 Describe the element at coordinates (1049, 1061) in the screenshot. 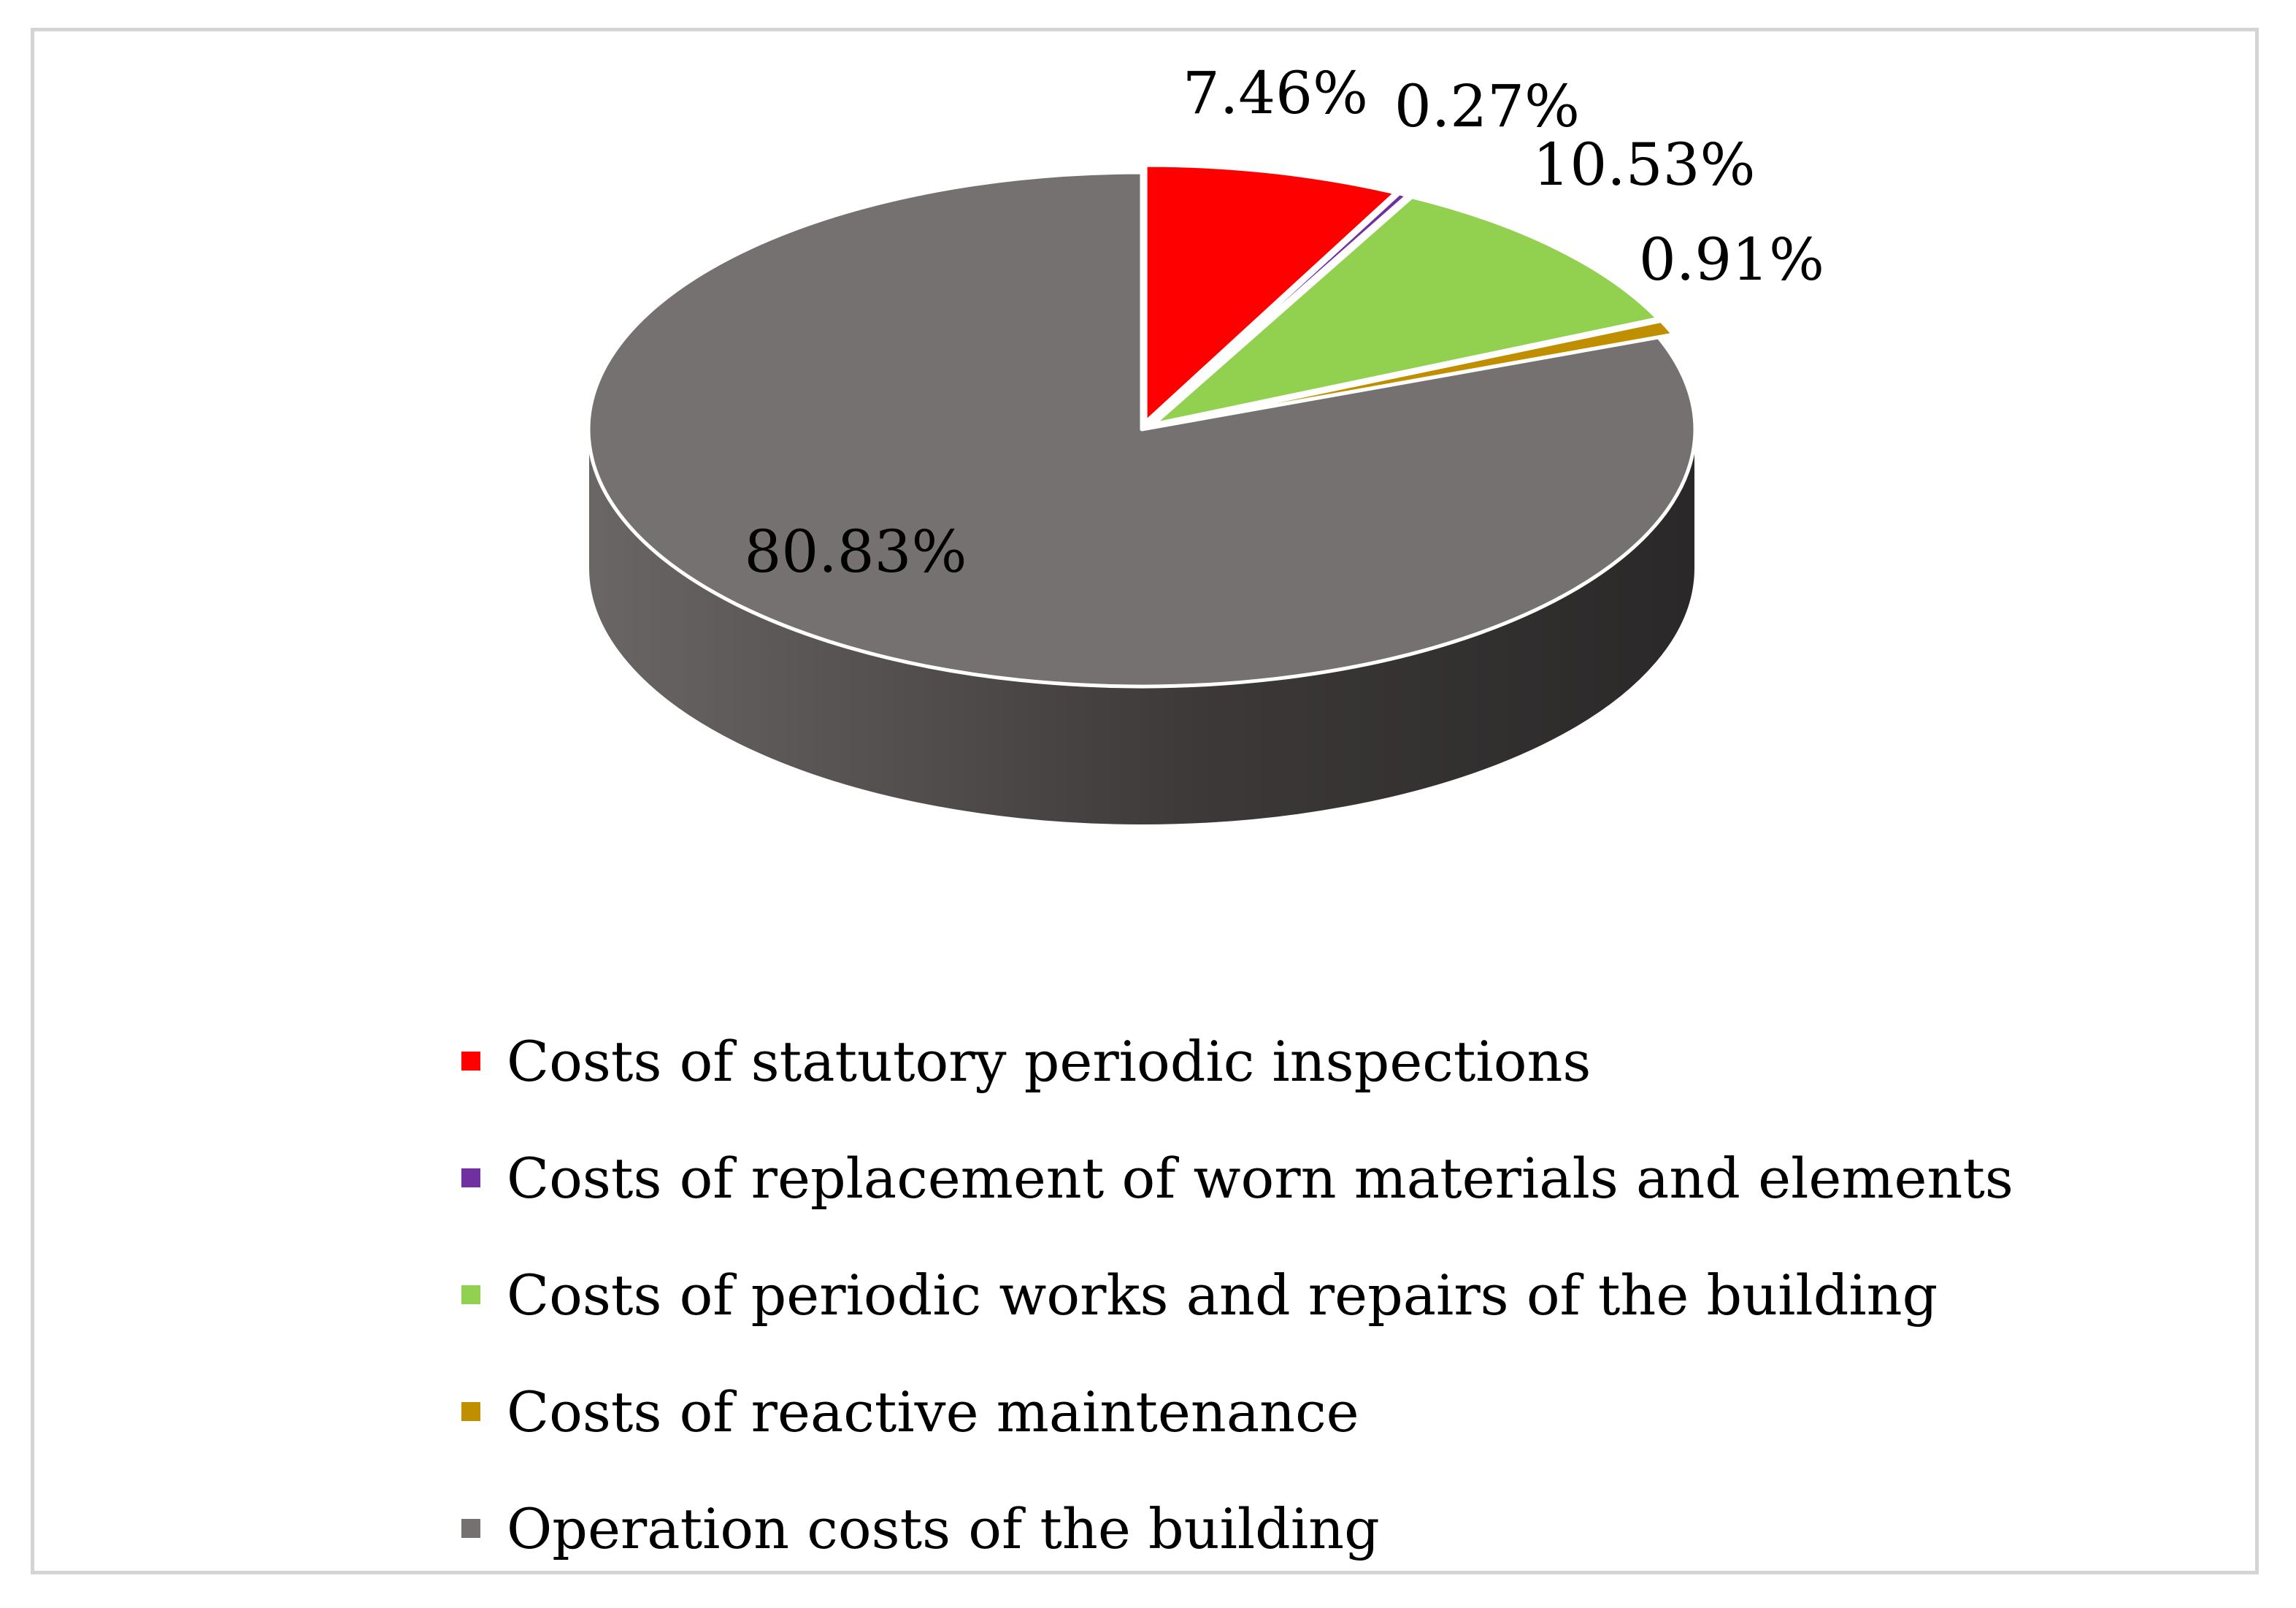

I see `legend-label: Costs of statutory periodic inspections` at that location.